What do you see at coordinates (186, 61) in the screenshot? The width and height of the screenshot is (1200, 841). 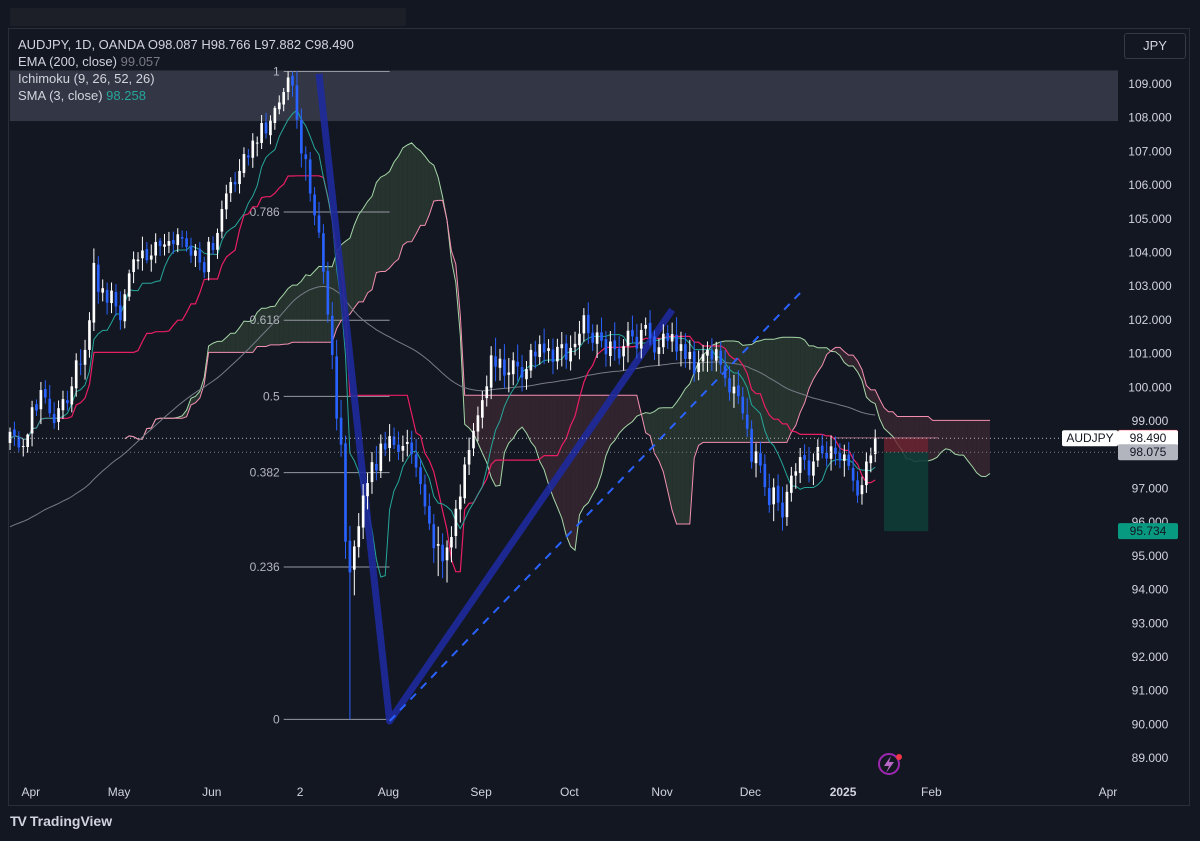 I see `ema-row: EMA (200, close) 99.057` at bounding box center [186, 61].